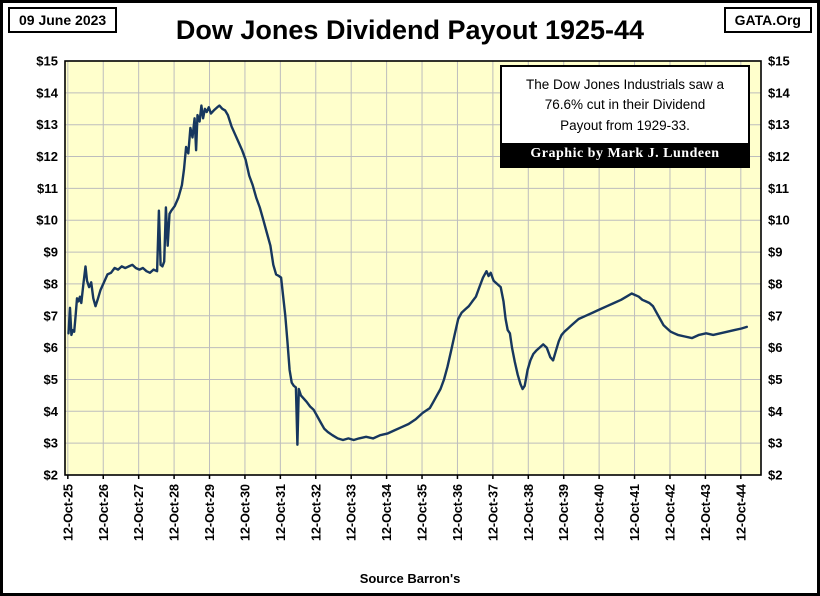 The height and width of the screenshot is (596, 820). I want to click on annotation-line: The Dow Jones Industrials saw a, so click(625, 84).